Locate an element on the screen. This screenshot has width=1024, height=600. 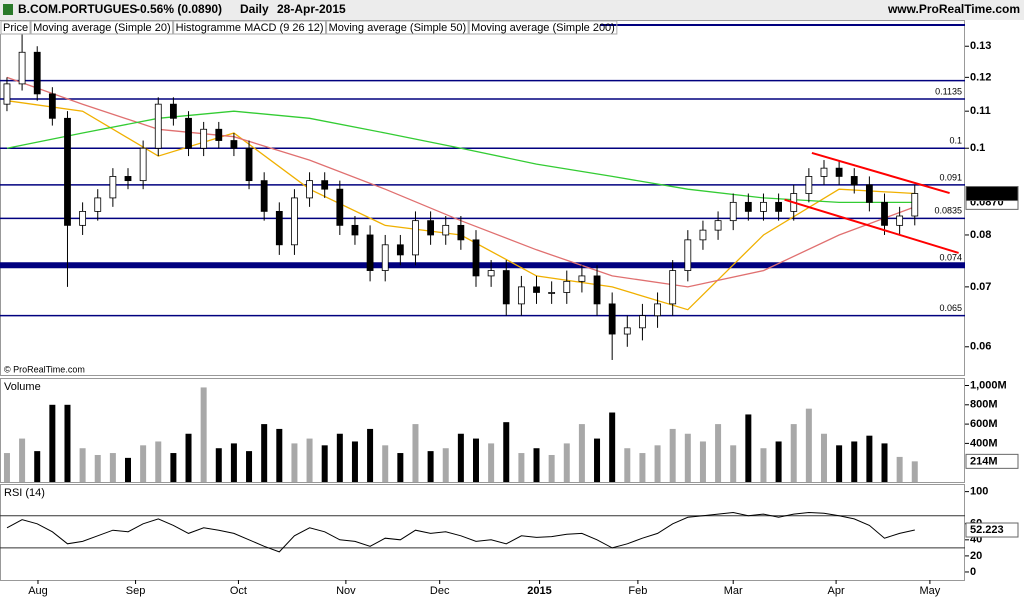
legend-entry: Moving average (Simple 20) is located at coordinates (102, 28).